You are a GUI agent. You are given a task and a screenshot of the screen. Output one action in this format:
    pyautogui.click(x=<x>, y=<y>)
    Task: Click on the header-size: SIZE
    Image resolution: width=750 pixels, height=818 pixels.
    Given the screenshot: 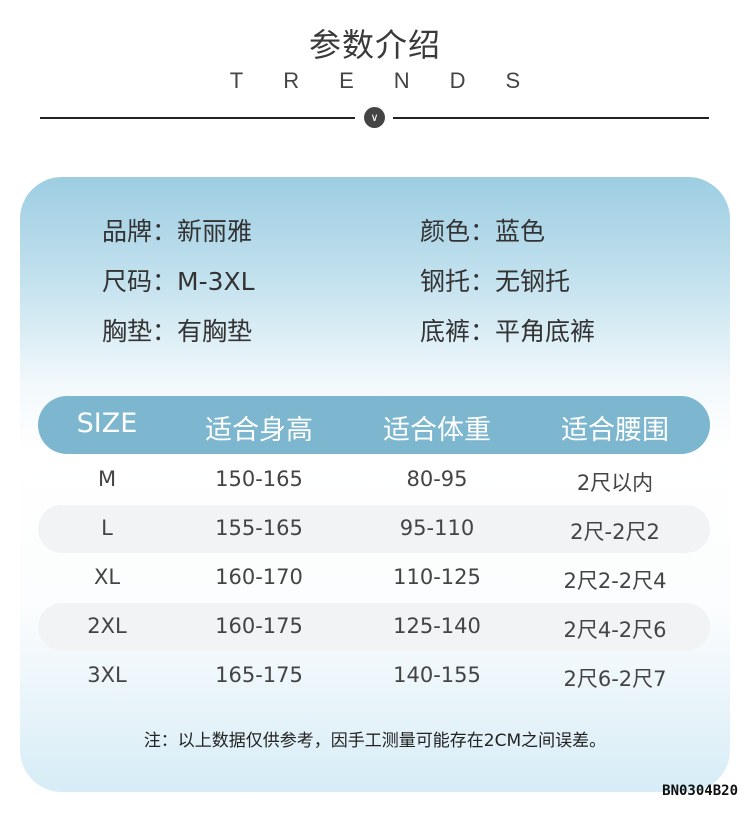 What is the action you would take?
    pyautogui.click(x=107, y=423)
    